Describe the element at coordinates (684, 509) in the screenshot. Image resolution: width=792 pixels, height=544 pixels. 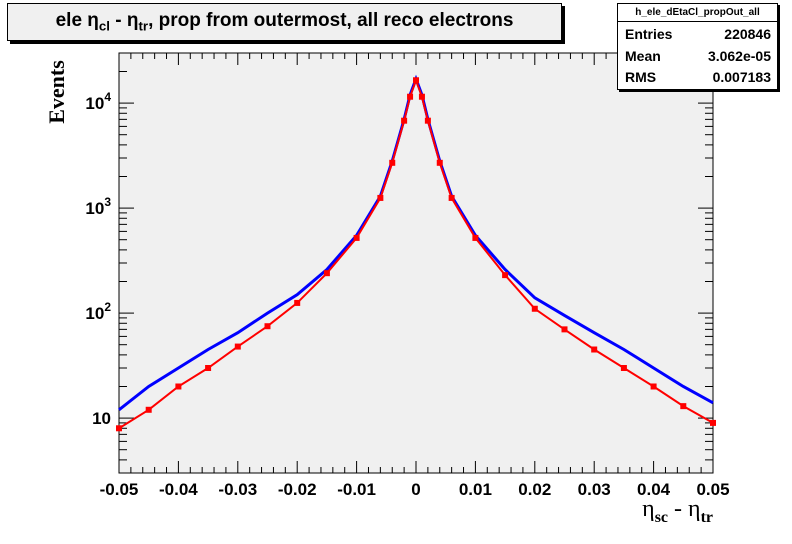
I see `x-axis-label-part: - η` at that location.